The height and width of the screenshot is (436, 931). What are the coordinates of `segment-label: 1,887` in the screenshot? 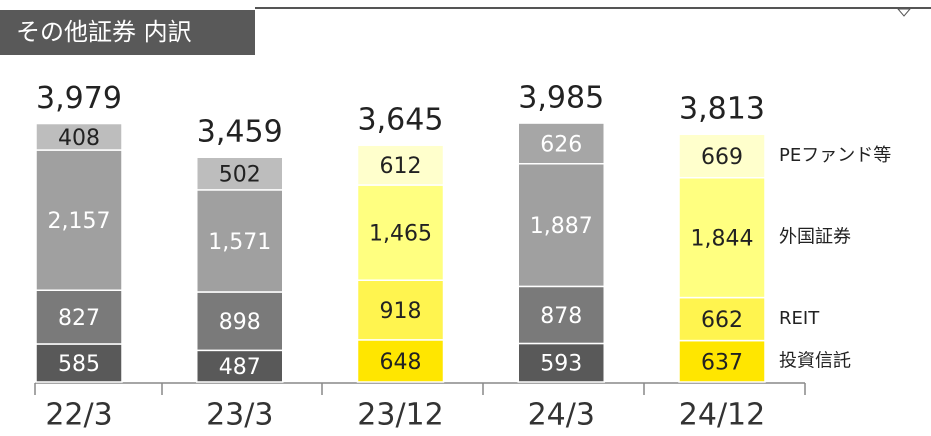 It's located at (561, 226).